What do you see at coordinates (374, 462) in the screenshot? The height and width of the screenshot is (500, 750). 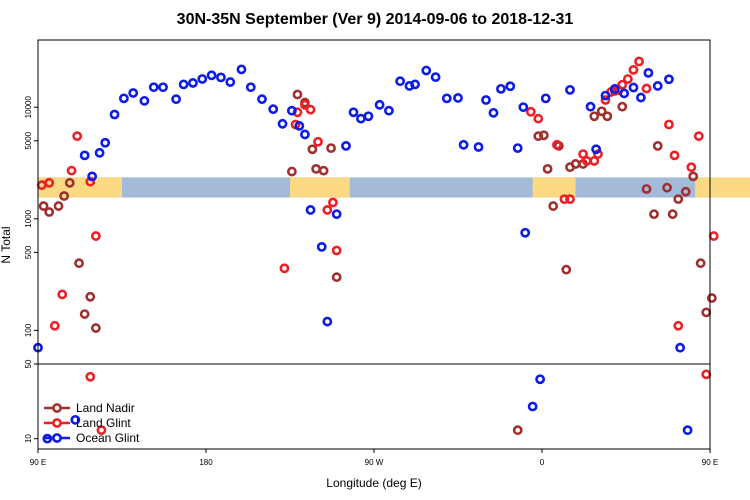 I see `x-tick-label: 90 W` at bounding box center [374, 462].